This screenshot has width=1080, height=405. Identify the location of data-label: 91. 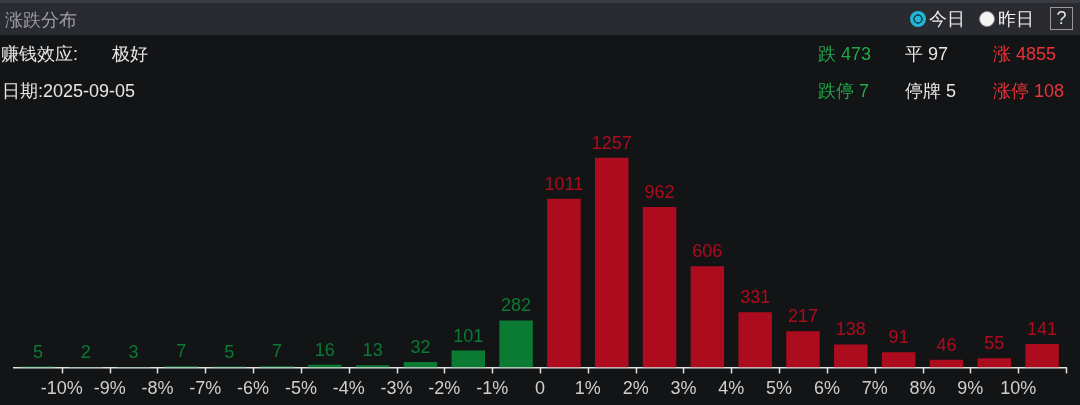
(898, 337).